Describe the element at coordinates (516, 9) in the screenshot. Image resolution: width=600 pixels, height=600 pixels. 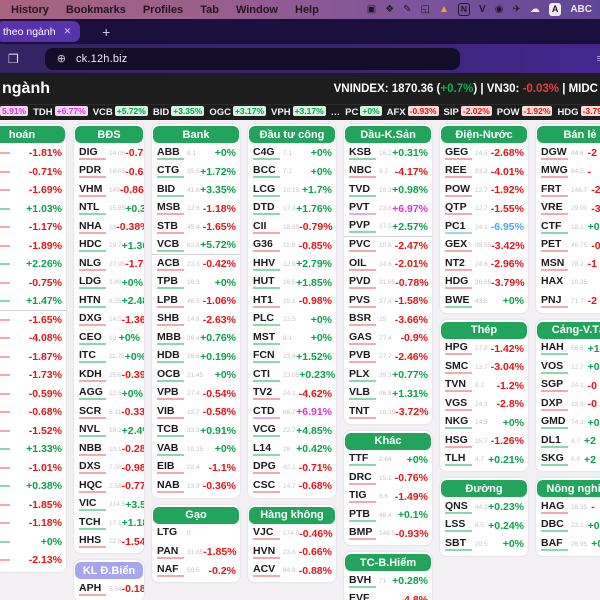
I see `bird-icon: ✈` at that location.